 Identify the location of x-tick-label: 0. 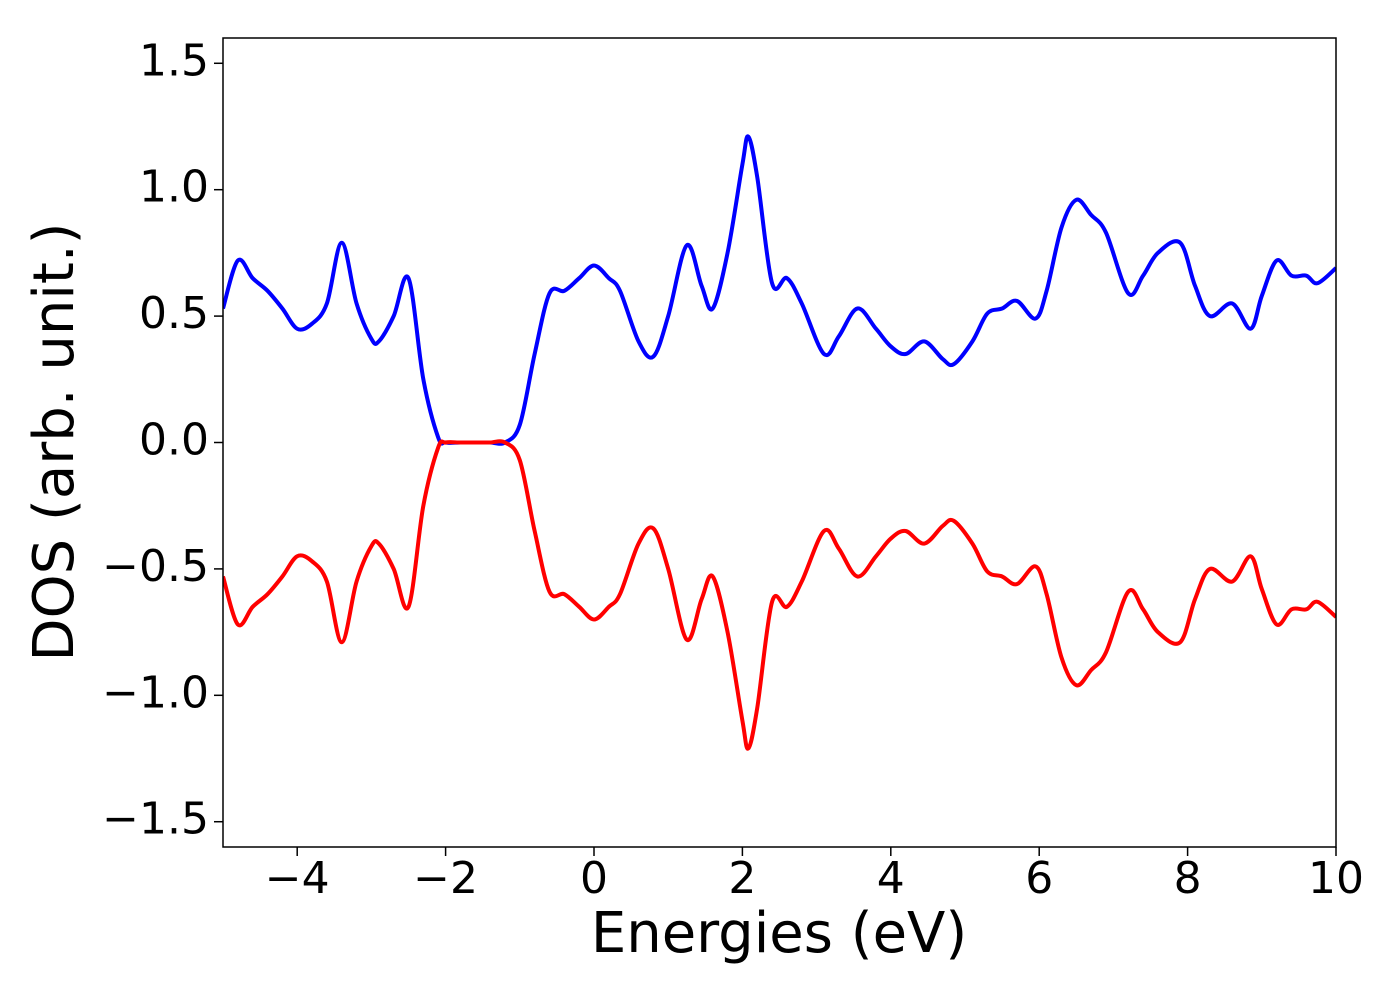
(594, 878).